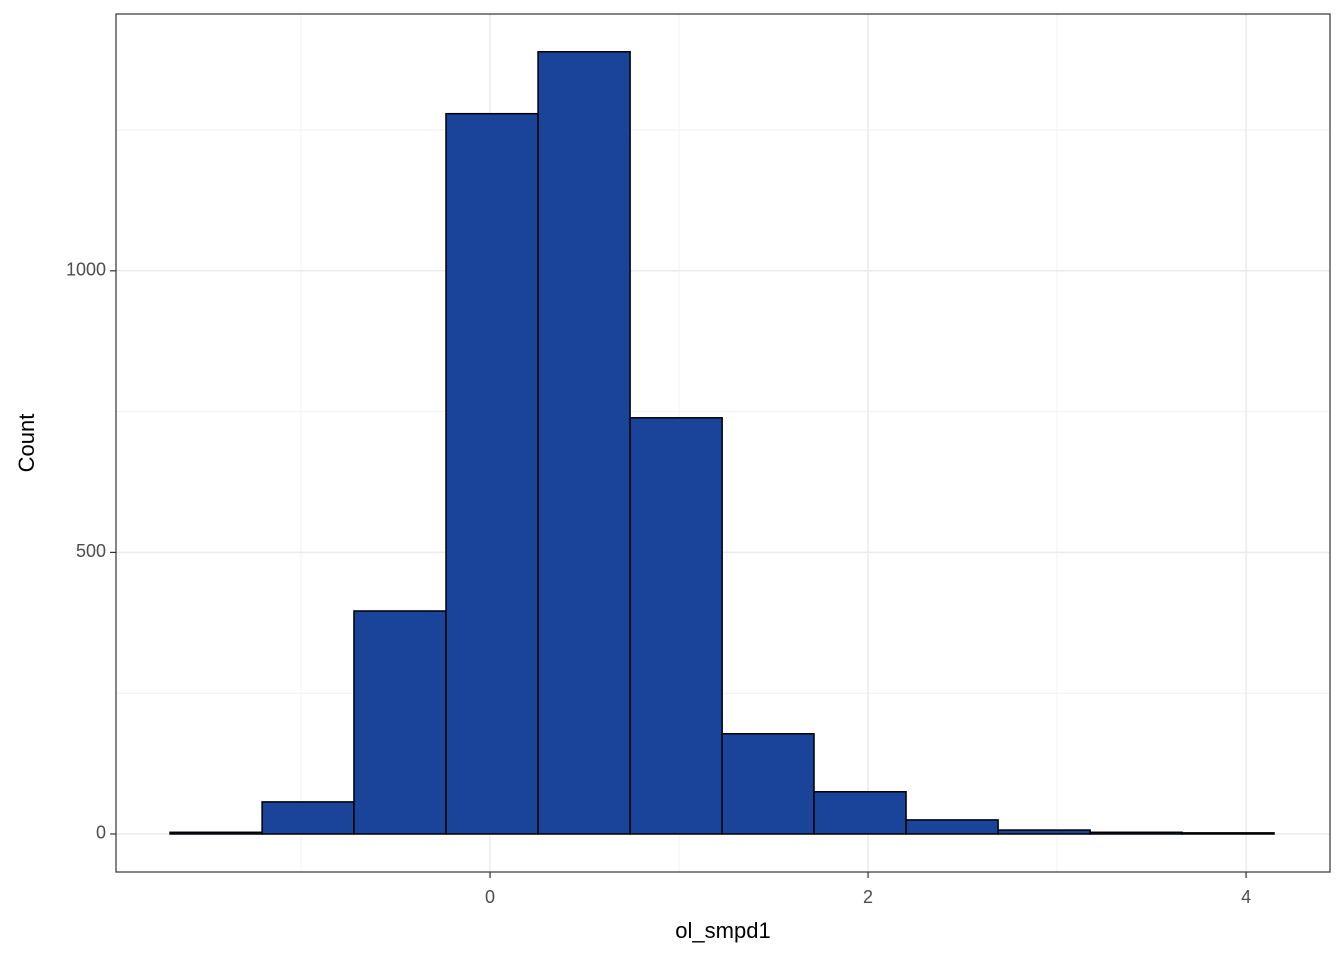 The width and height of the screenshot is (1344, 960). Describe the element at coordinates (101, 833) in the screenshot. I see `y-tick-label: 0` at that location.